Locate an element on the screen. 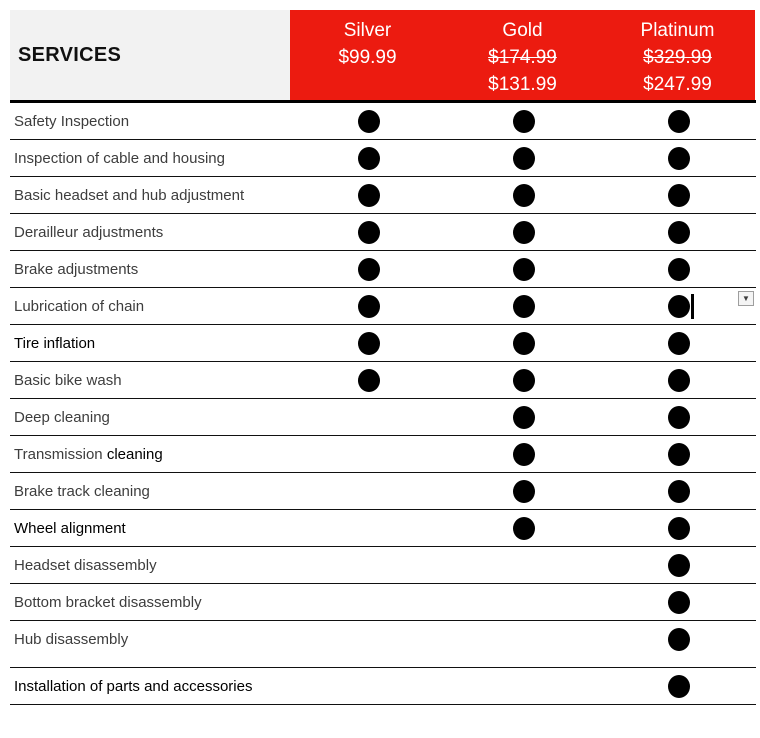 Image resolution: width=760 pixels, height=738 pixels. table-row: Installation of parts and accessories is located at coordinates (383, 686).